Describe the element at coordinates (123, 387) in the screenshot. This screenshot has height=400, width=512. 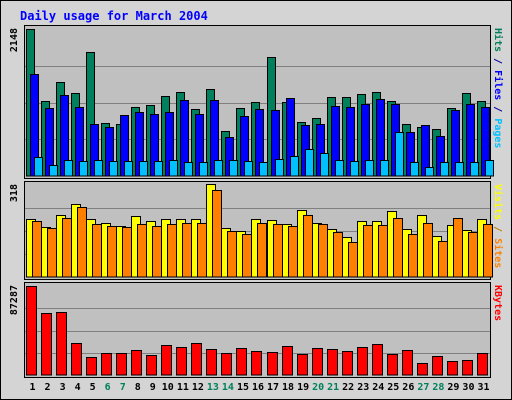
I see `x-tick-label: 7` at that location.